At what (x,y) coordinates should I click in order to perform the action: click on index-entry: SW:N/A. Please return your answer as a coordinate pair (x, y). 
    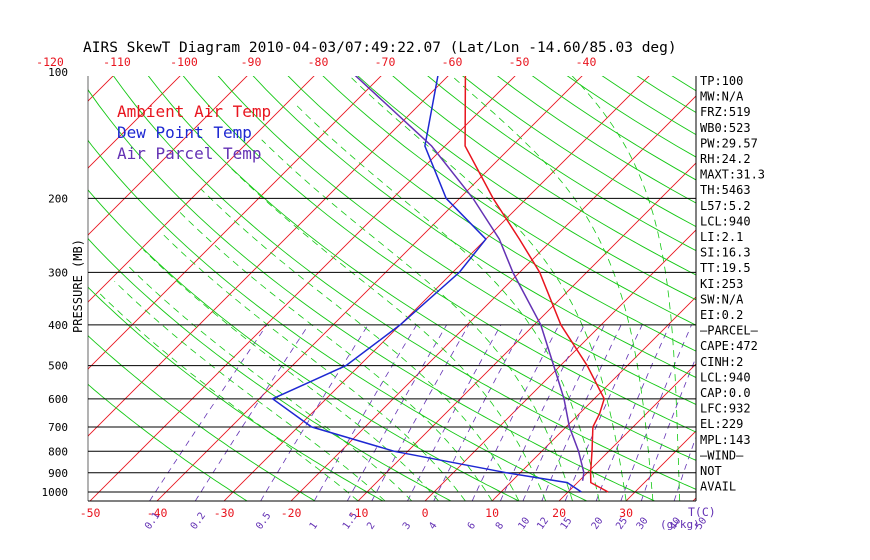
    Looking at the image, I should click on (722, 299).